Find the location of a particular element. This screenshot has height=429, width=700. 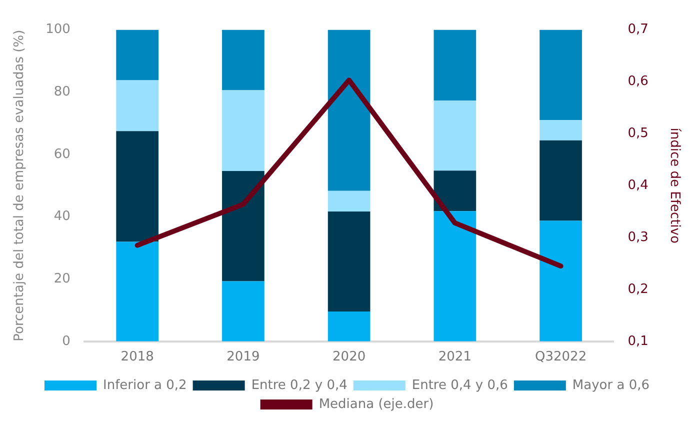

y-tick-label: 40 is located at coordinates (62, 216).